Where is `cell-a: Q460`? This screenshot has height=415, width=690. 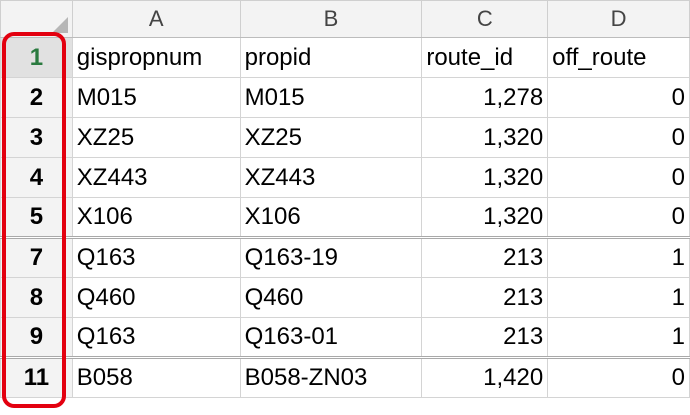 cell-a: Q460 is located at coordinates (156, 297).